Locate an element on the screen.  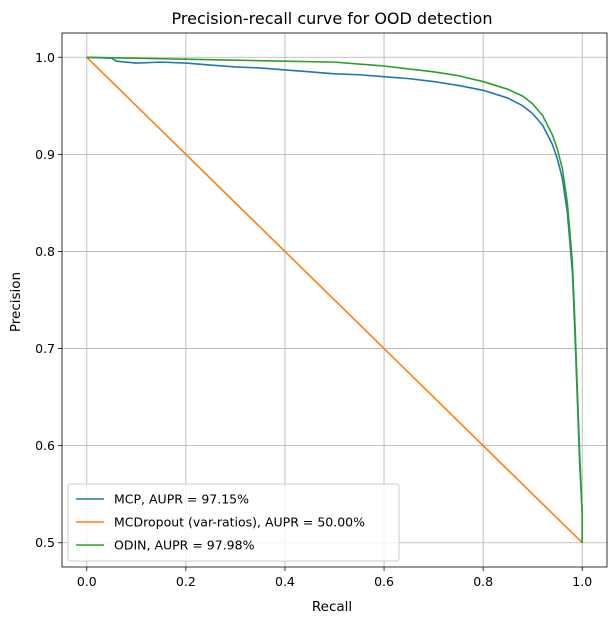
chart-title: Precision-recall curve for OOD detection is located at coordinates (332, 18).